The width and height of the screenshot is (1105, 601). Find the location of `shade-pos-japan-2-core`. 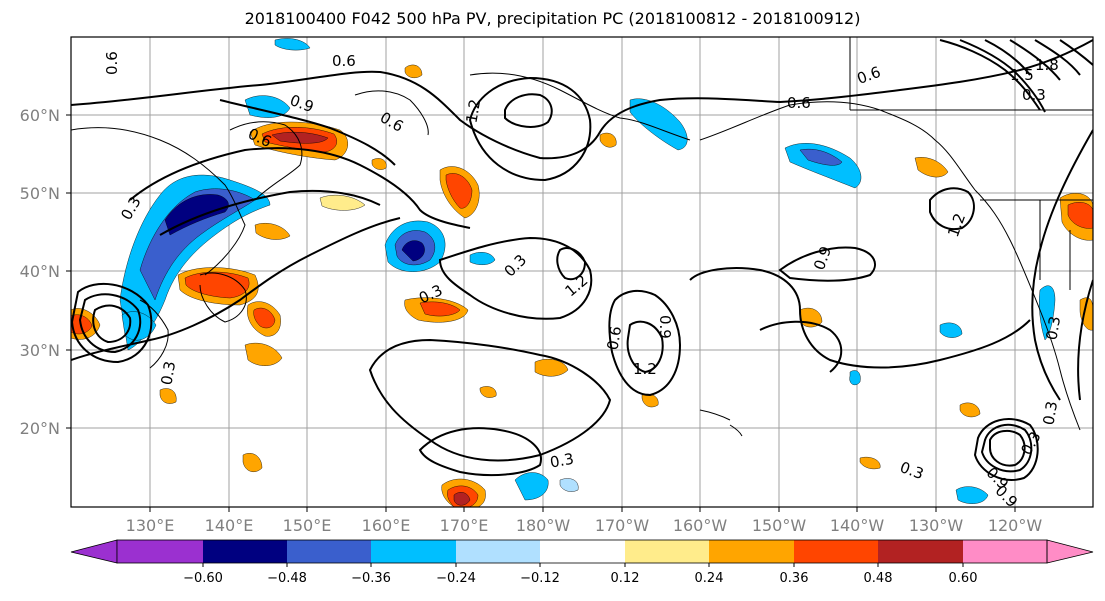

shade-pos-japan-2-core is located at coordinates (264, 318).